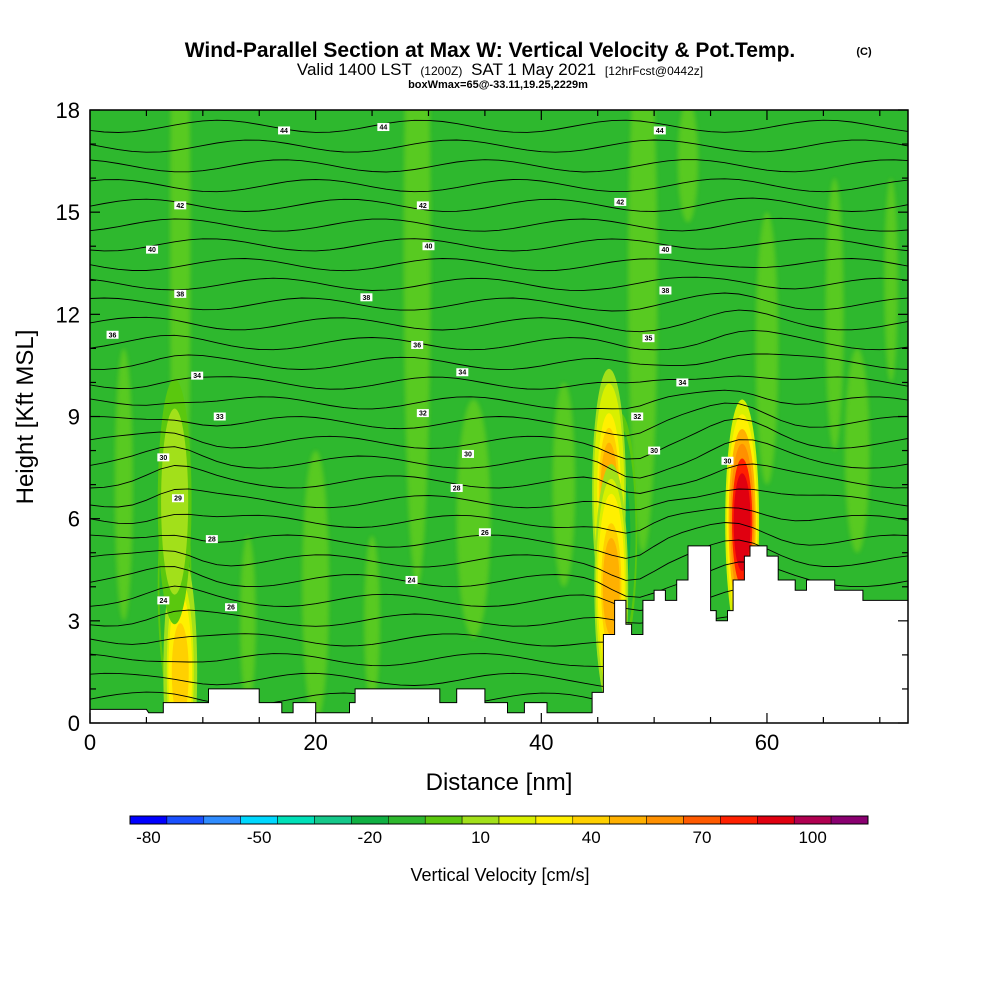 The height and width of the screenshot is (1000, 1000). I want to click on theta-label-11: 38, so click(665, 290).